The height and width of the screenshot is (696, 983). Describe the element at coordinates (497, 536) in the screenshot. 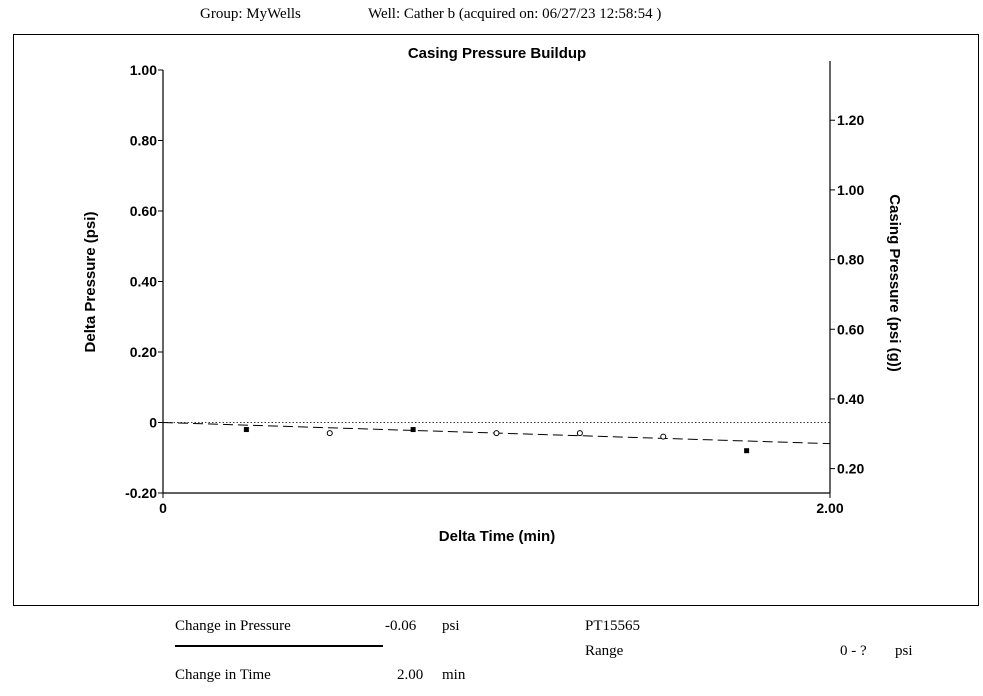

I see `x-axis-label: Delta Time (min)` at that location.